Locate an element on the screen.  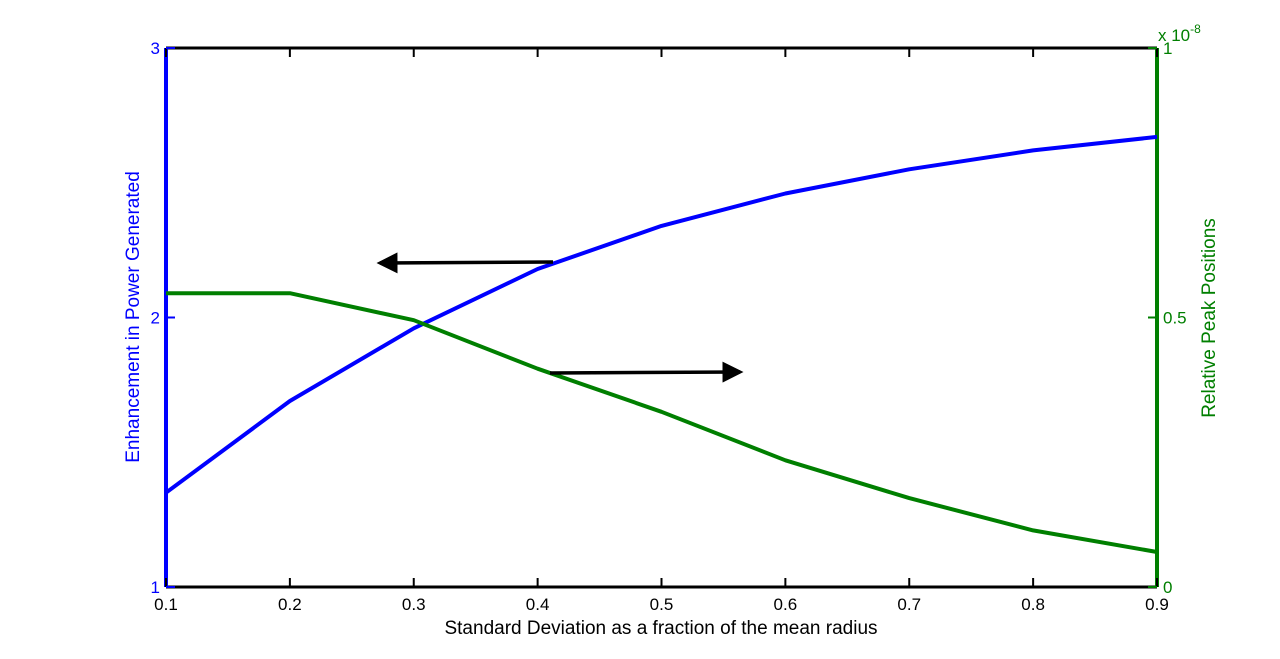
x-tick-label: 0.4 is located at coordinates (538, 604).